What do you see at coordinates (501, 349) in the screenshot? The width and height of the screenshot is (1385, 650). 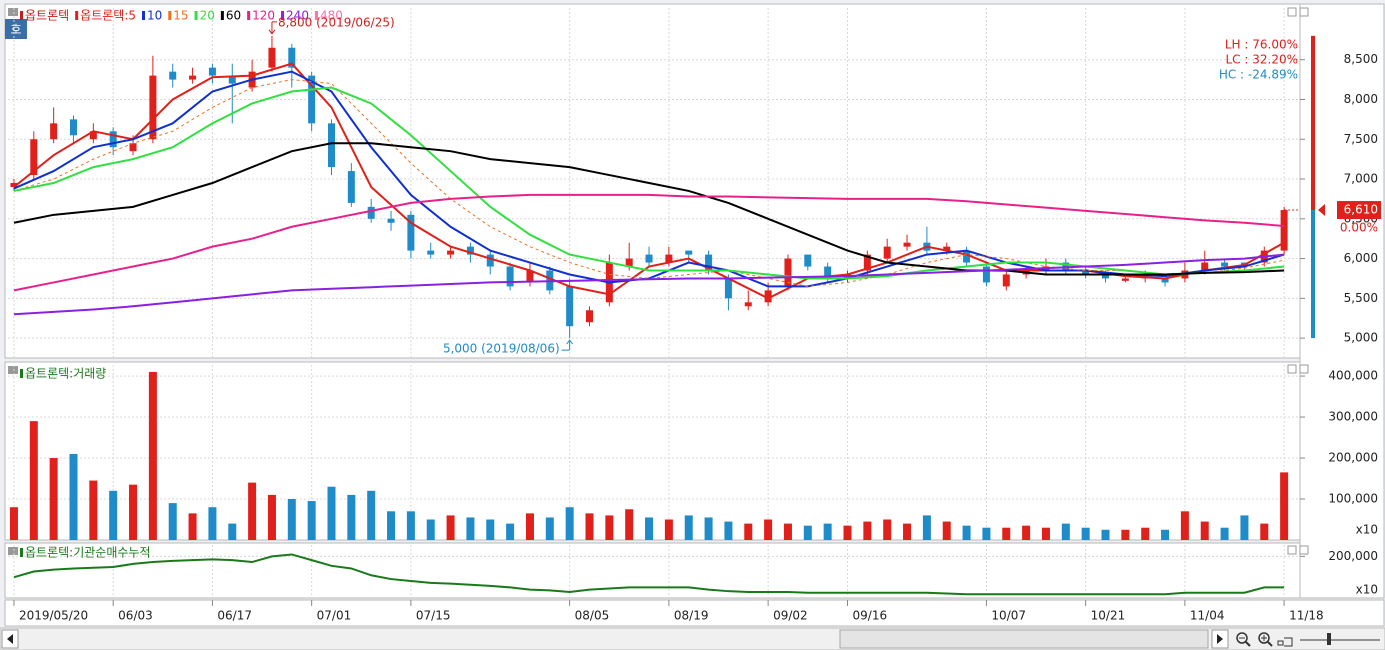 I see `annotation: 5,000 (2019/08/06)` at bounding box center [501, 349].